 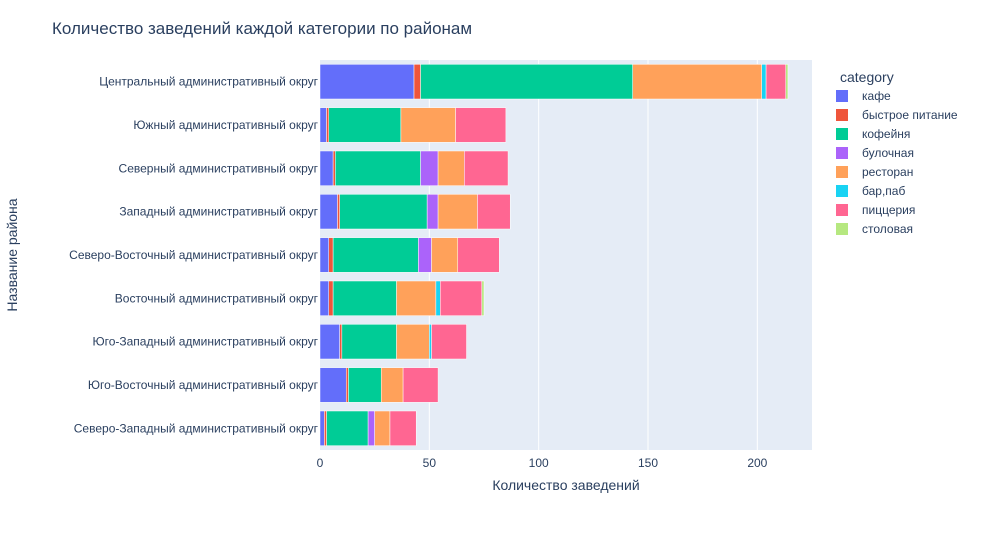 I want to click on legend-label: быстрое питание, so click(x=910, y=115).